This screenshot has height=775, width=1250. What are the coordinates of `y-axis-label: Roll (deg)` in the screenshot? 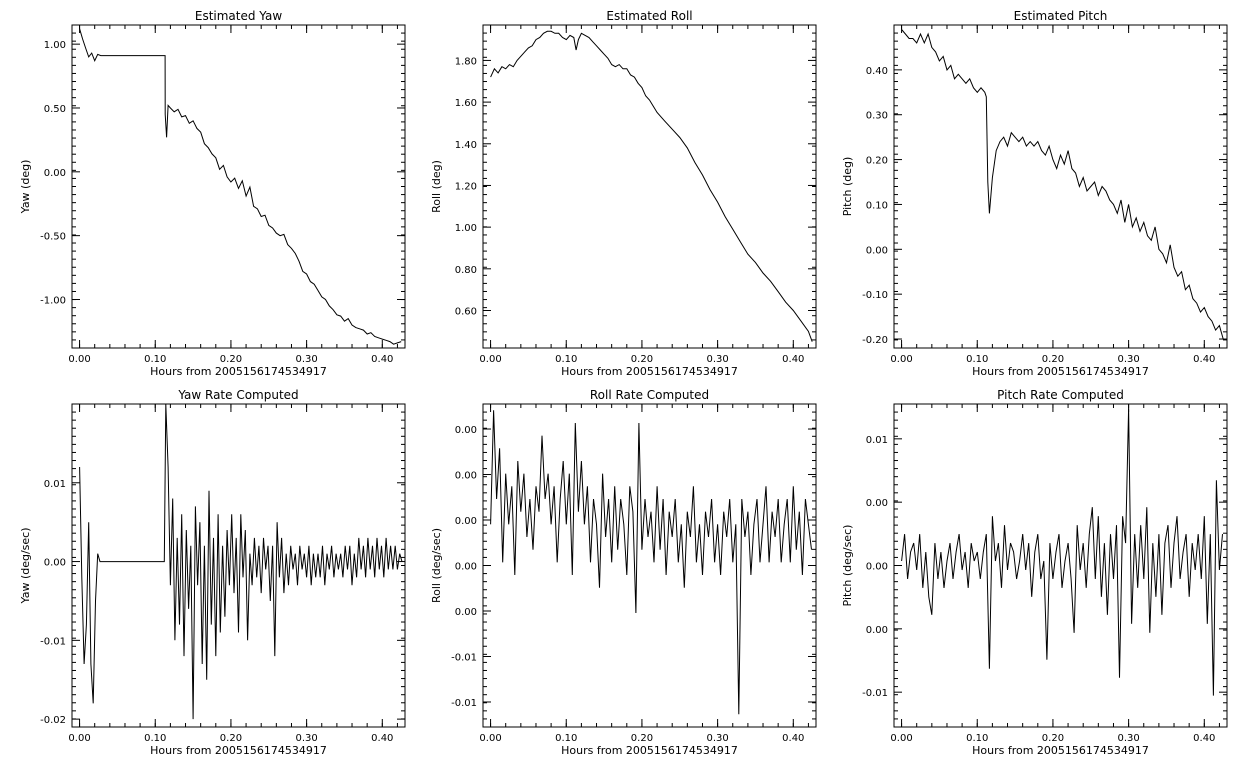 It's located at (436, 186).